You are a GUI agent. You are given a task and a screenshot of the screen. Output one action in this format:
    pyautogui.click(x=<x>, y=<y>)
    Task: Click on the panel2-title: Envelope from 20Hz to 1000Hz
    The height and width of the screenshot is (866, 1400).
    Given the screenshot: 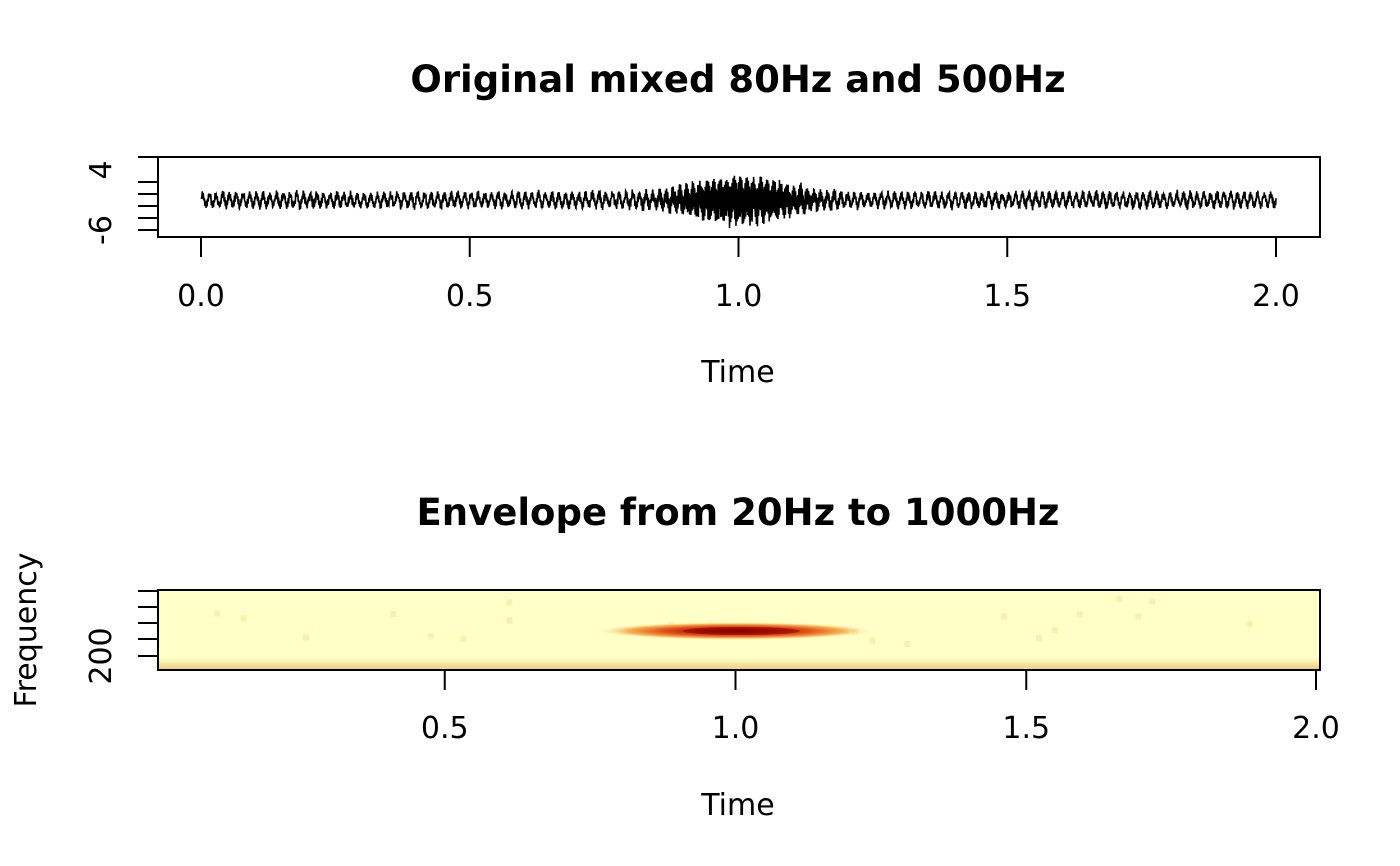 What is the action you would take?
    pyautogui.click(x=738, y=512)
    